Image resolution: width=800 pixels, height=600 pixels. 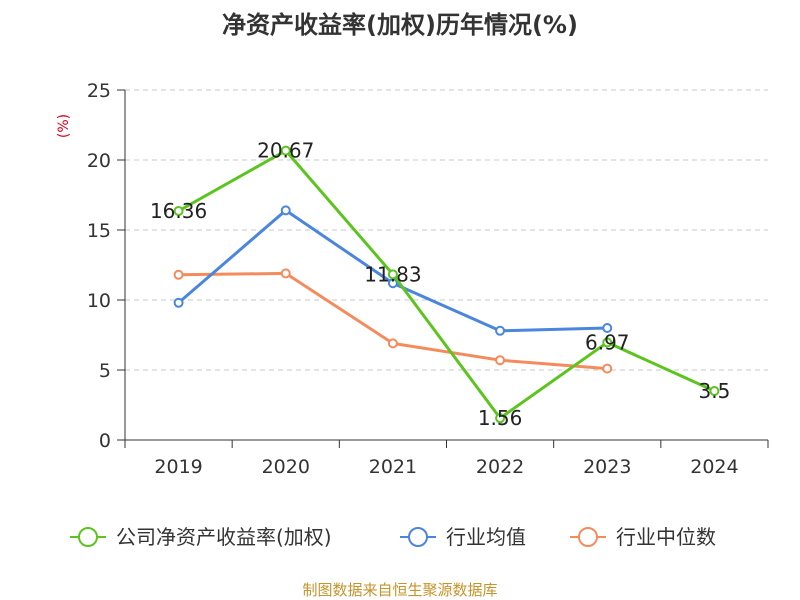 What do you see at coordinates (393, 467) in the screenshot?
I see `x-tick-label: 2021` at bounding box center [393, 467].